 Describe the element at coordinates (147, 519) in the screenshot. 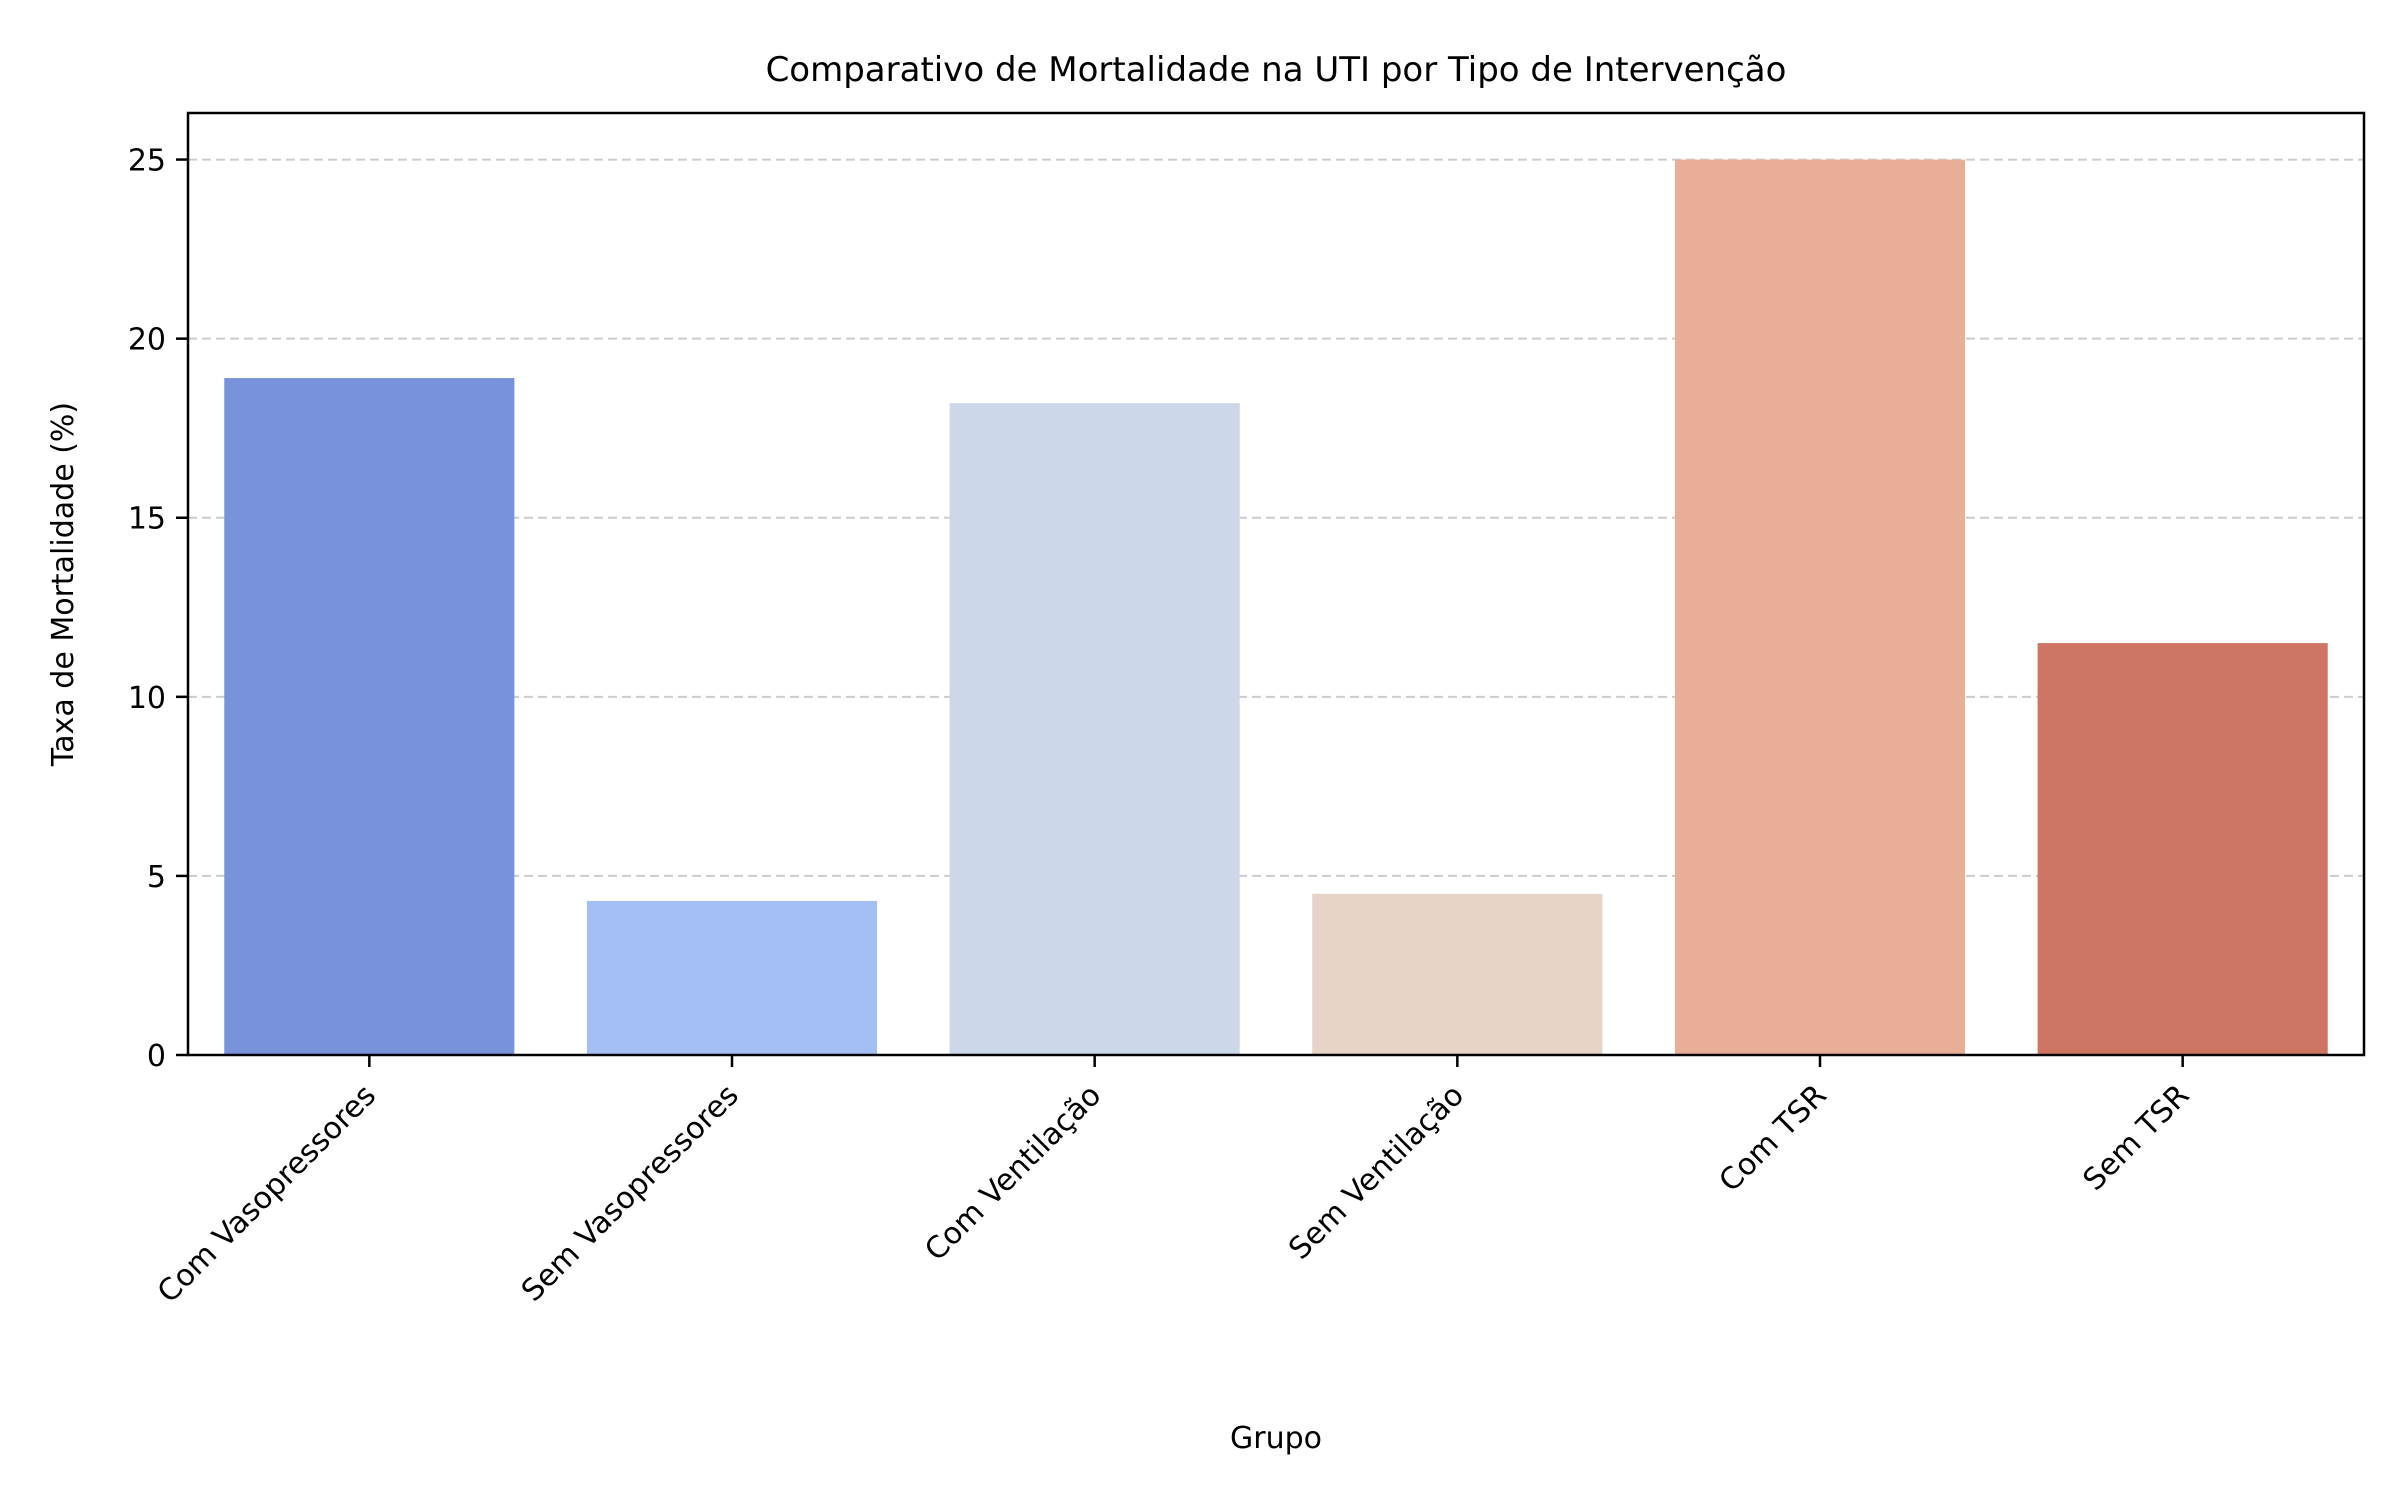

I see `y-tick-label: 15` at that location.